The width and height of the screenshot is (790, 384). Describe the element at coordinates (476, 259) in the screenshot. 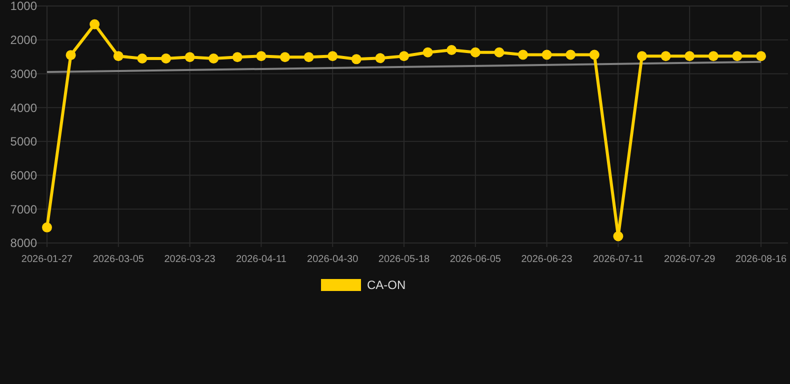

I see `x-tick-label: 2026-06-05` at that location.